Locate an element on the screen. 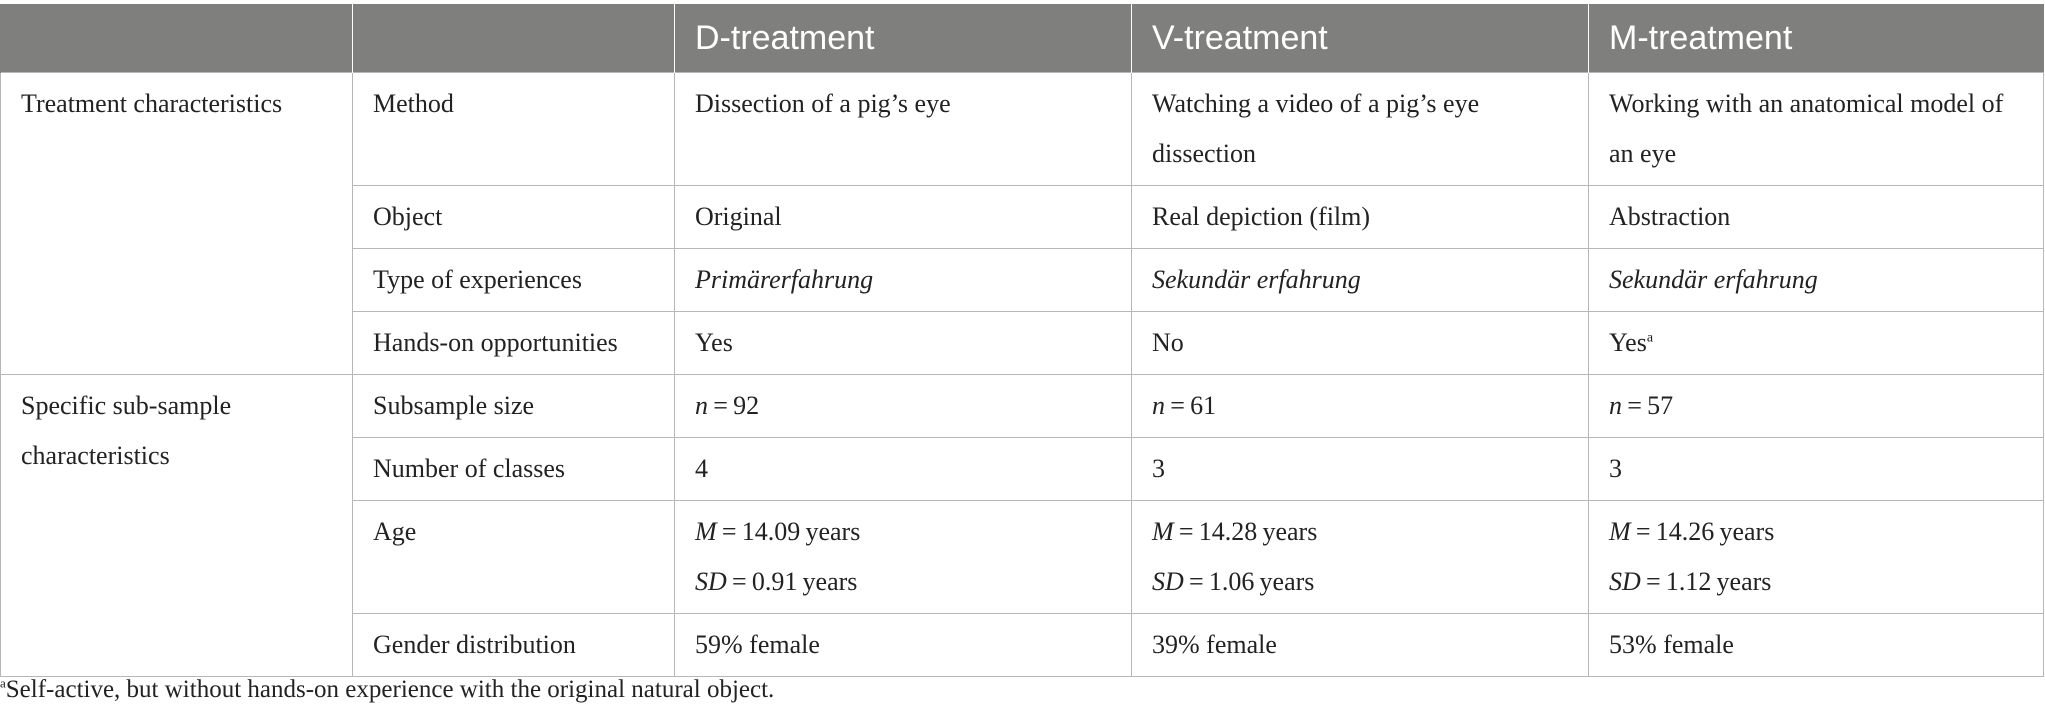 The image size is (2045, 716). cell-size-v-value: = 61 is located at coordinates (1191, 405).